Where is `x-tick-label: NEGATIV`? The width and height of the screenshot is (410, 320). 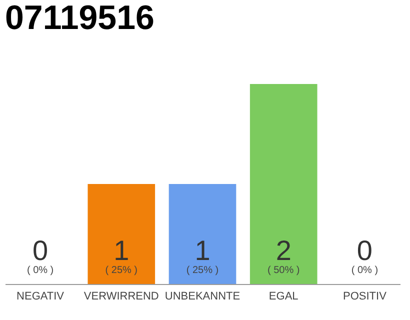
x-tick-label: NEGATIV is located at coordinates (40, 296).